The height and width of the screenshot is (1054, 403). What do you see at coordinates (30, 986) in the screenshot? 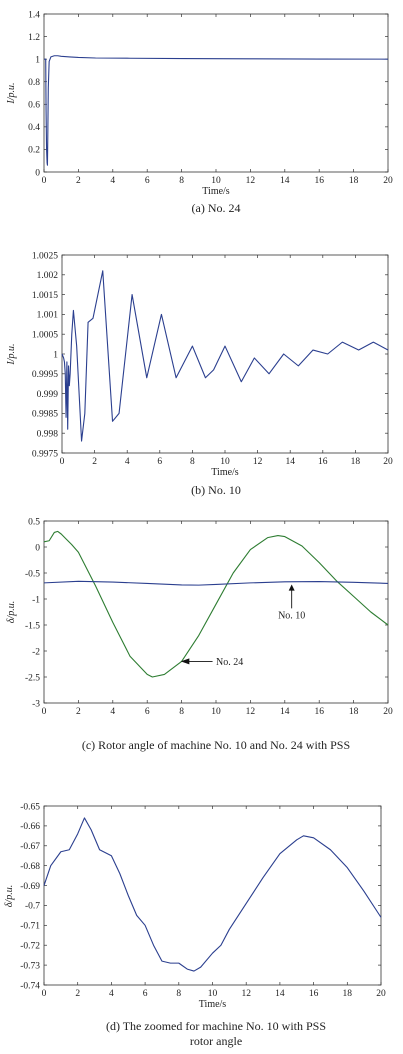
I see `y-tick-label: -0.74` at bounding box center [30, 986].